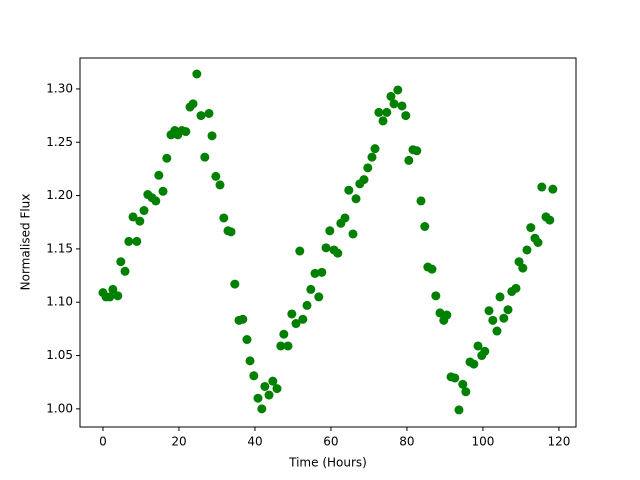  Describe the element at coordinates (59, 195) in the screenshot. I see `y-tick-label: 1.20` at that location.